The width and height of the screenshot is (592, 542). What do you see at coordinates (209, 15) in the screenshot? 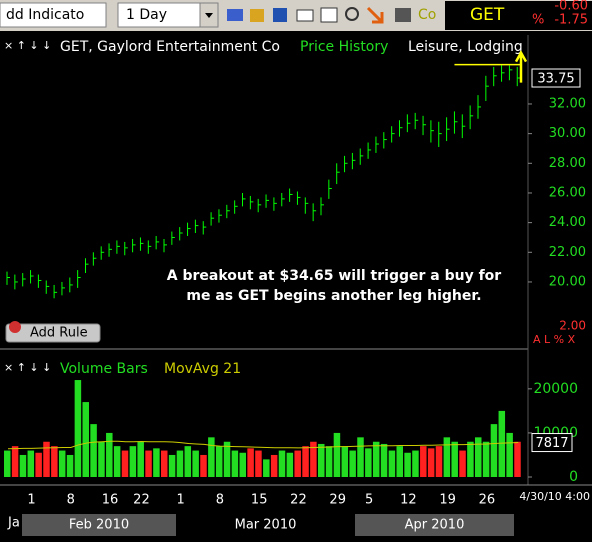
I see `dropdown-arrow` at bounding box center [209, 15].